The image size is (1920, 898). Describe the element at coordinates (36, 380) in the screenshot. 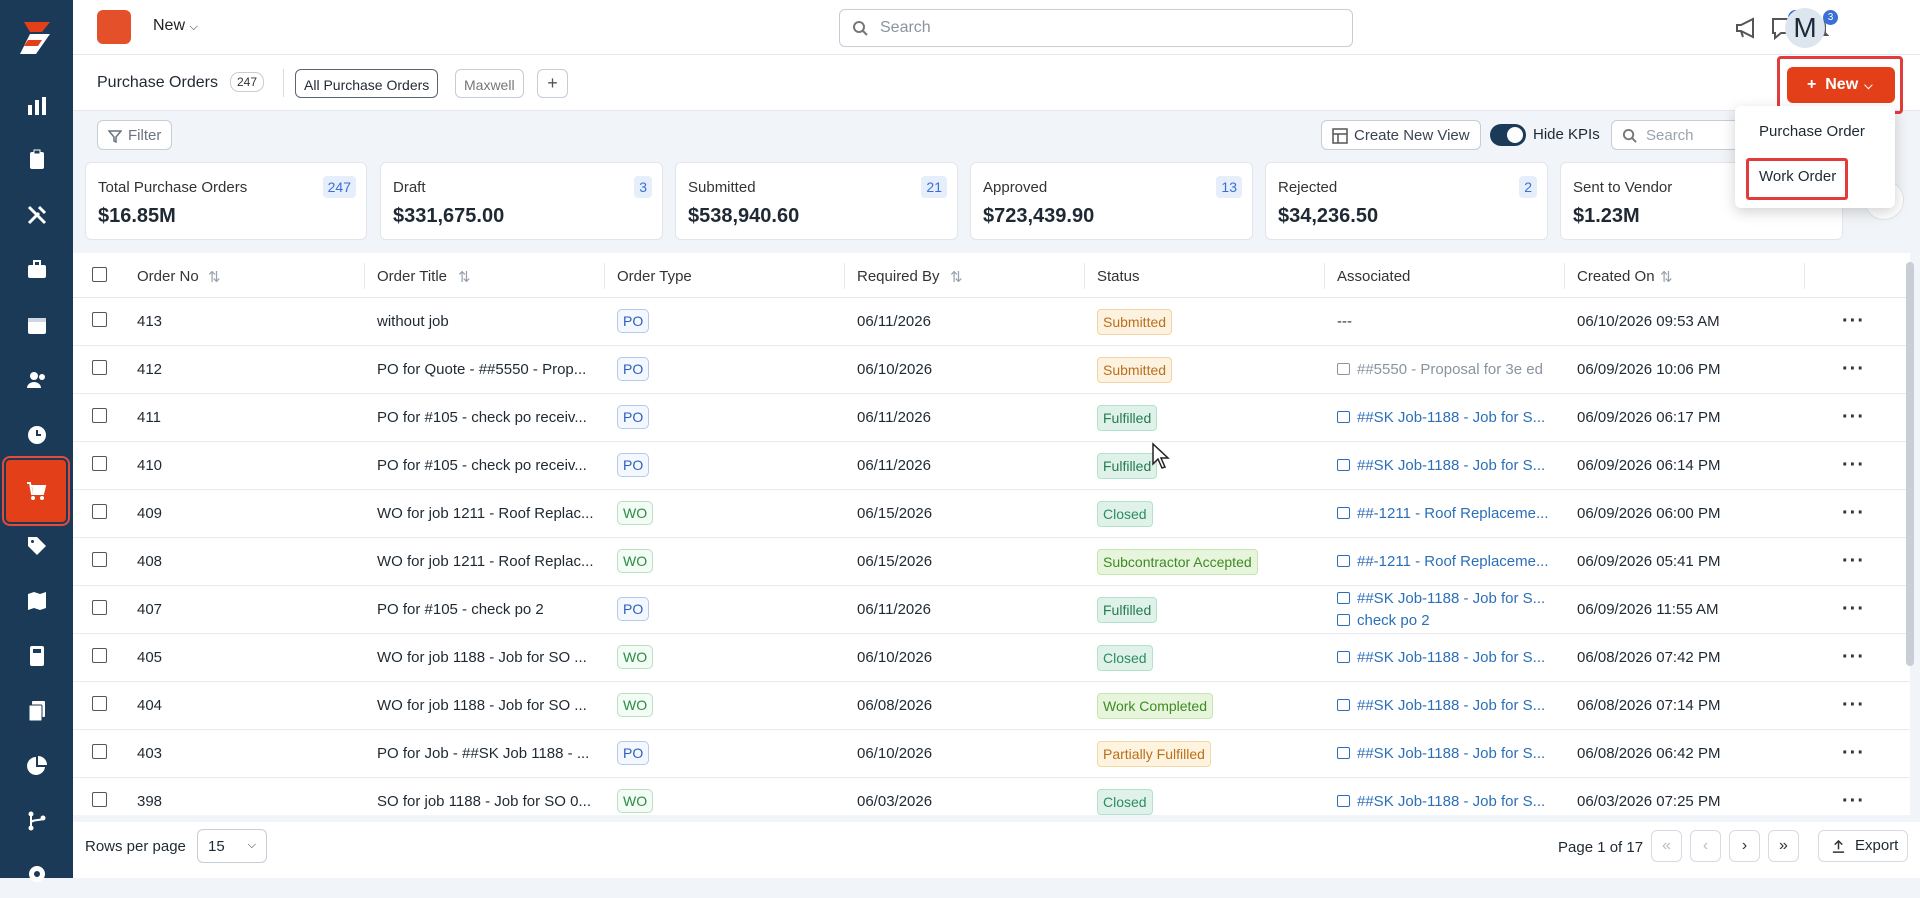

I see `users-icon` at that location.